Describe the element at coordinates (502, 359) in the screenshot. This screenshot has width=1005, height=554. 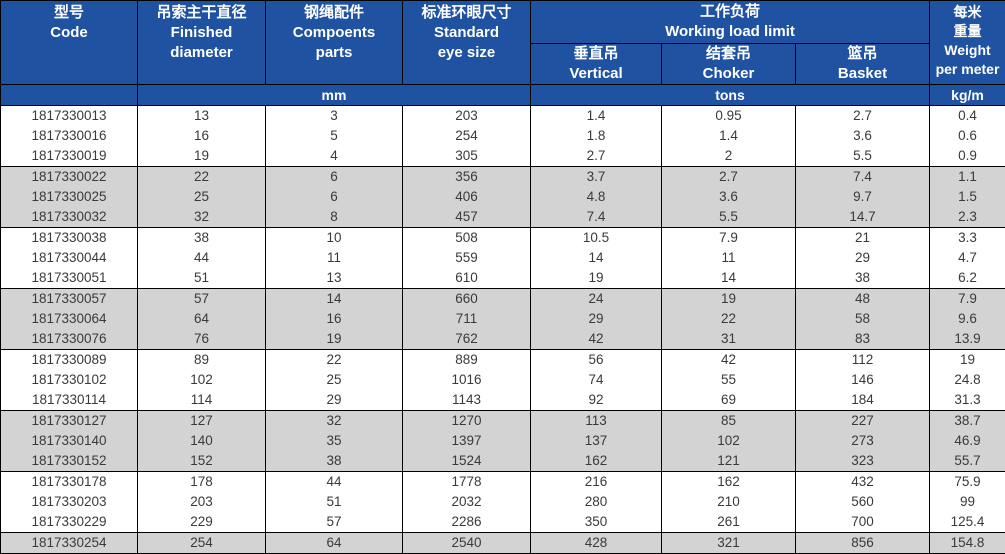
I see `table-row: 1817330089 89 22 889 56 42 112 19` at that location.